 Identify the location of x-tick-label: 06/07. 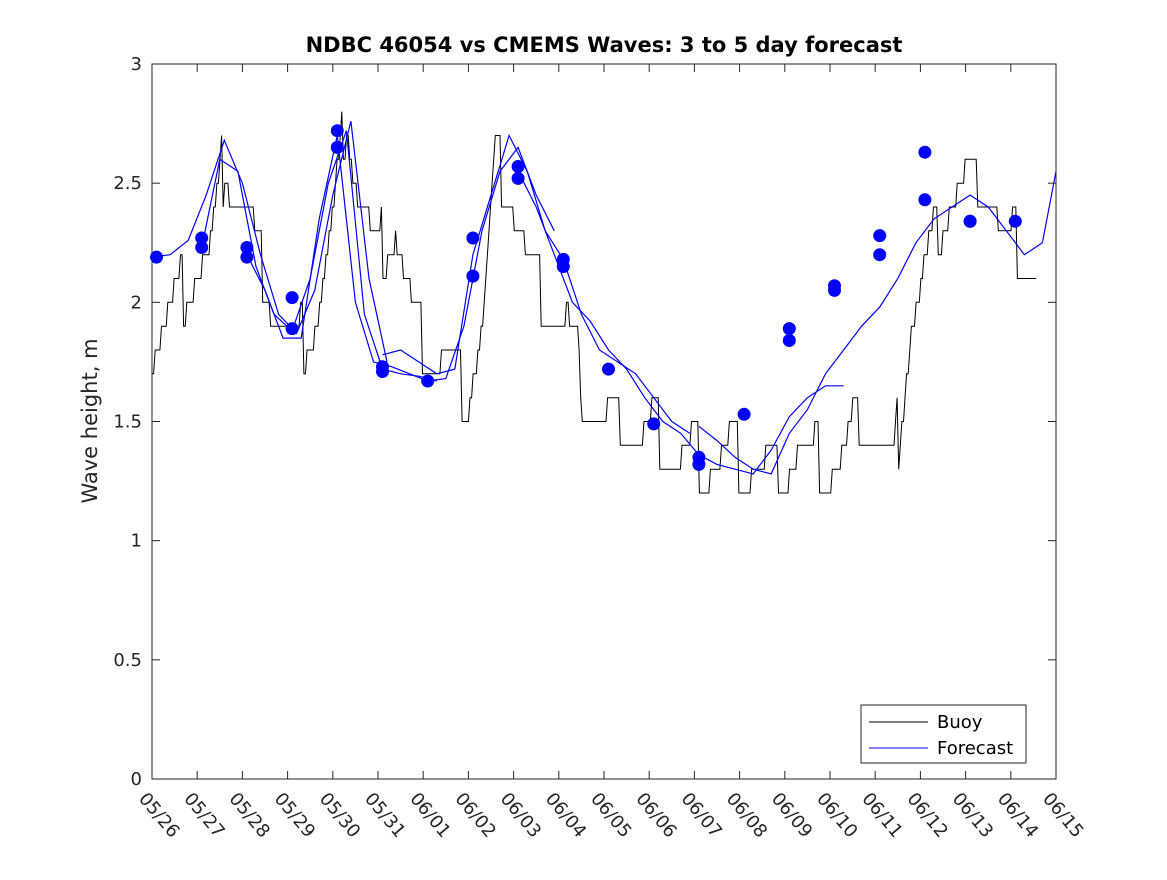
(701, 815).